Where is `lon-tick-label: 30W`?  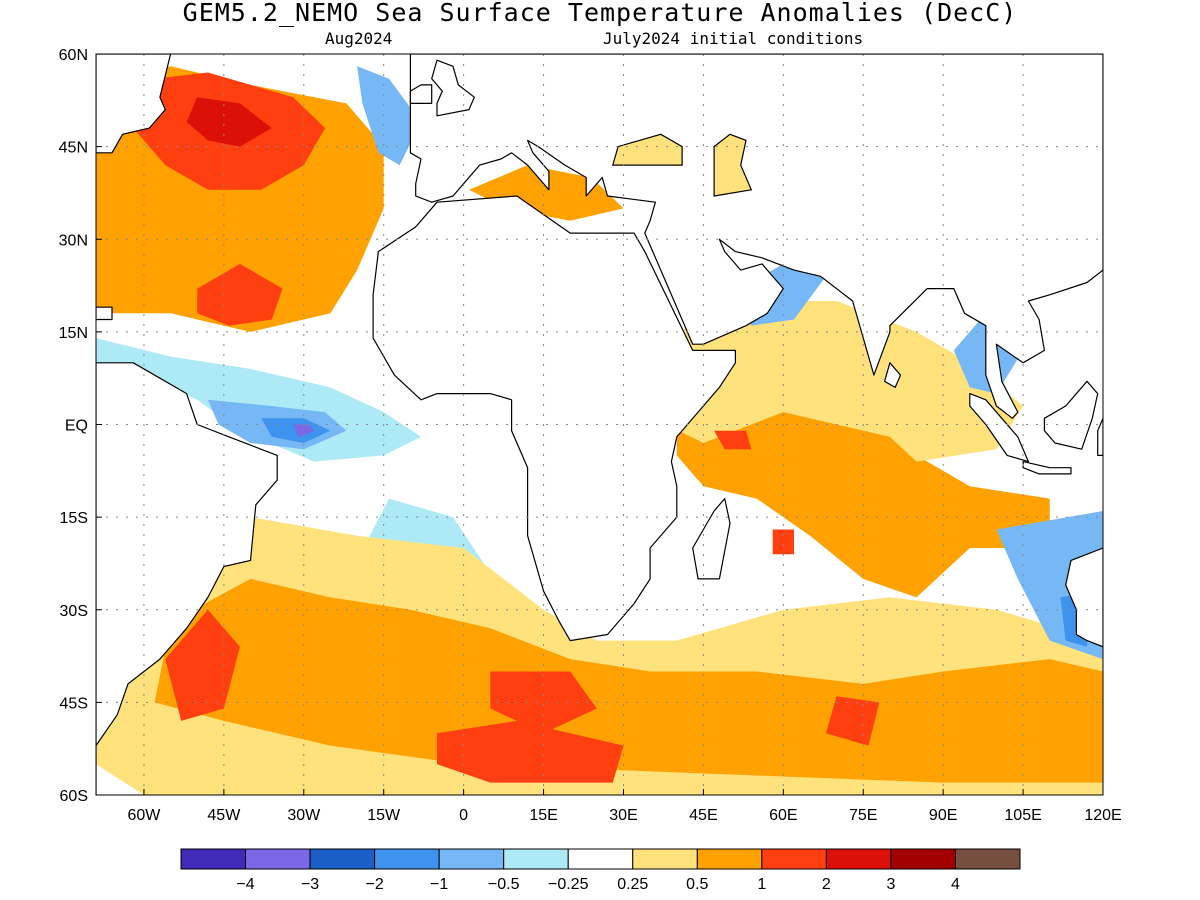 lon-tick-label: 30W is located at coordinates (304, 815).